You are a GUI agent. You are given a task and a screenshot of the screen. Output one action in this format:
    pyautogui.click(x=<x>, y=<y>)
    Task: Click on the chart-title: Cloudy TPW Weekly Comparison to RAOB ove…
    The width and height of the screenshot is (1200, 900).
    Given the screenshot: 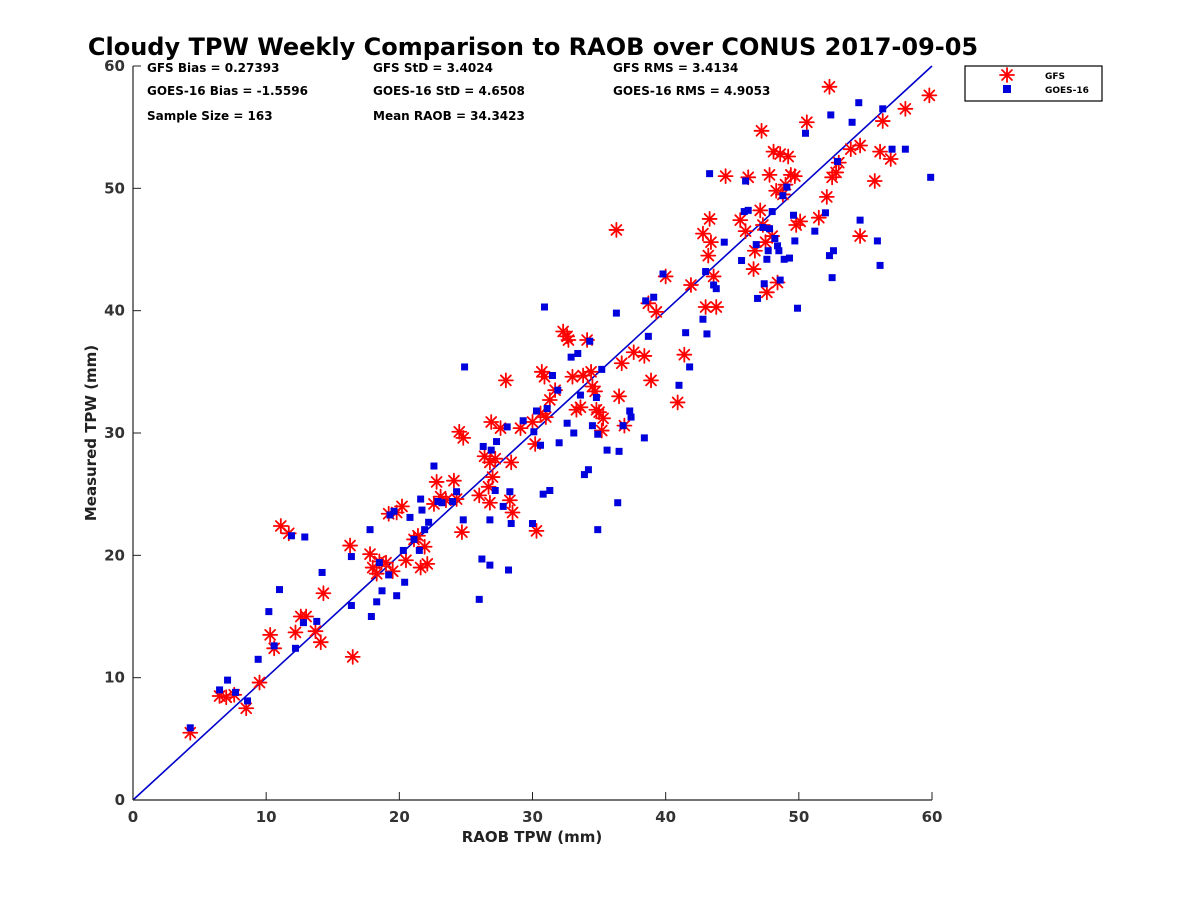 What is the action you would take?
    pyautogui.click(x=533, y=47)
    